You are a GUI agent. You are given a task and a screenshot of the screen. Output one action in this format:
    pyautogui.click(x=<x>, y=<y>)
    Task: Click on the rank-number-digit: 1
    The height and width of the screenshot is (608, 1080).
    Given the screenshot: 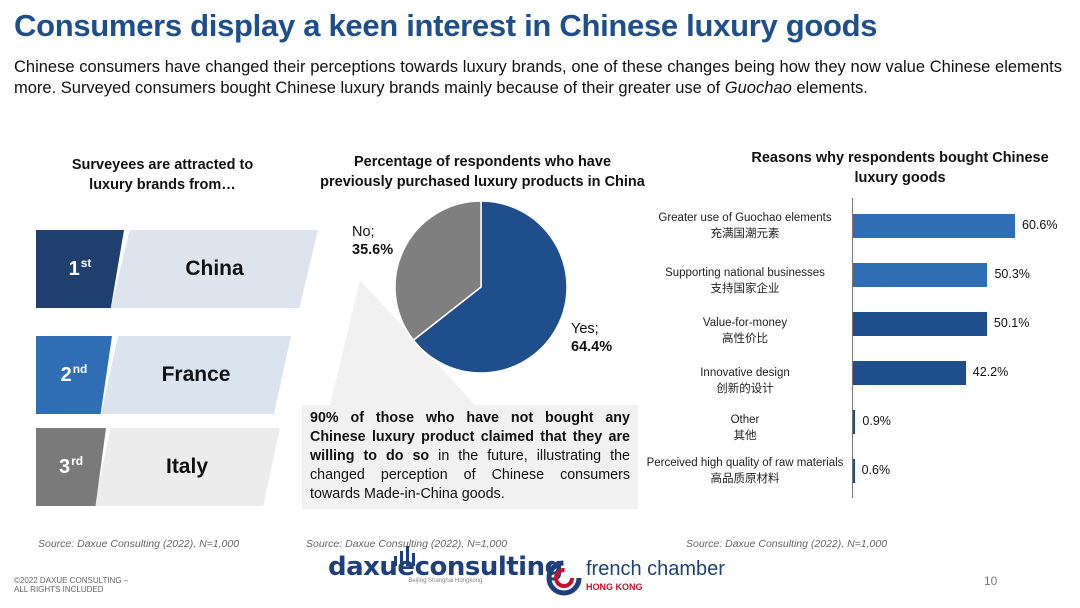 What is the action you would take?
    pyautogui.click(x=74, y=268)
    